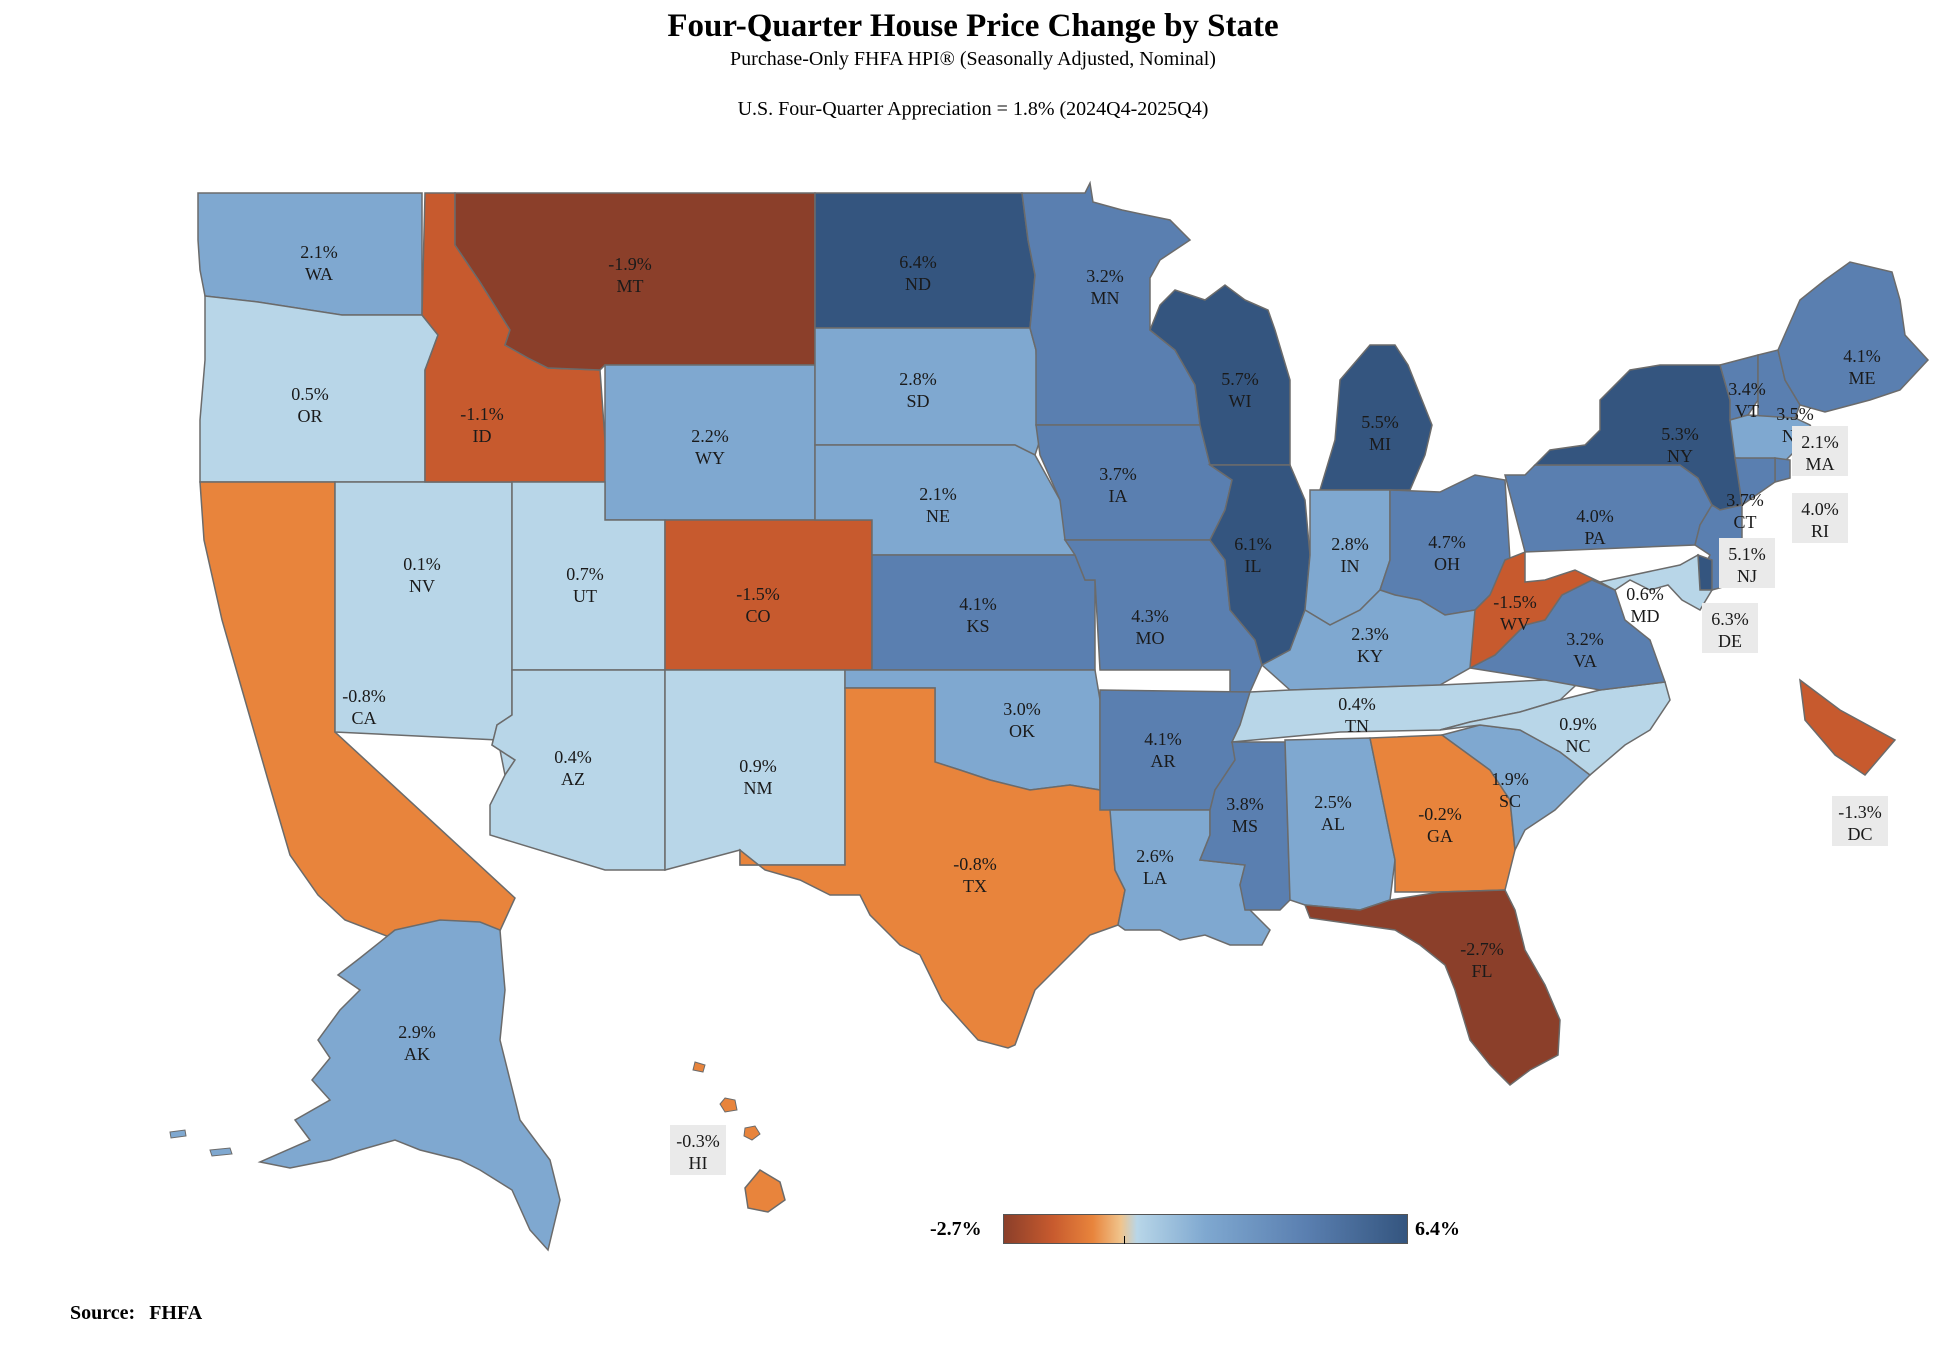 This screenshot has width=1946, height=1354. Describe the element at coordinates (319, 252) in the screenshot. I see `state-value-wa: 2.1%` at that location.